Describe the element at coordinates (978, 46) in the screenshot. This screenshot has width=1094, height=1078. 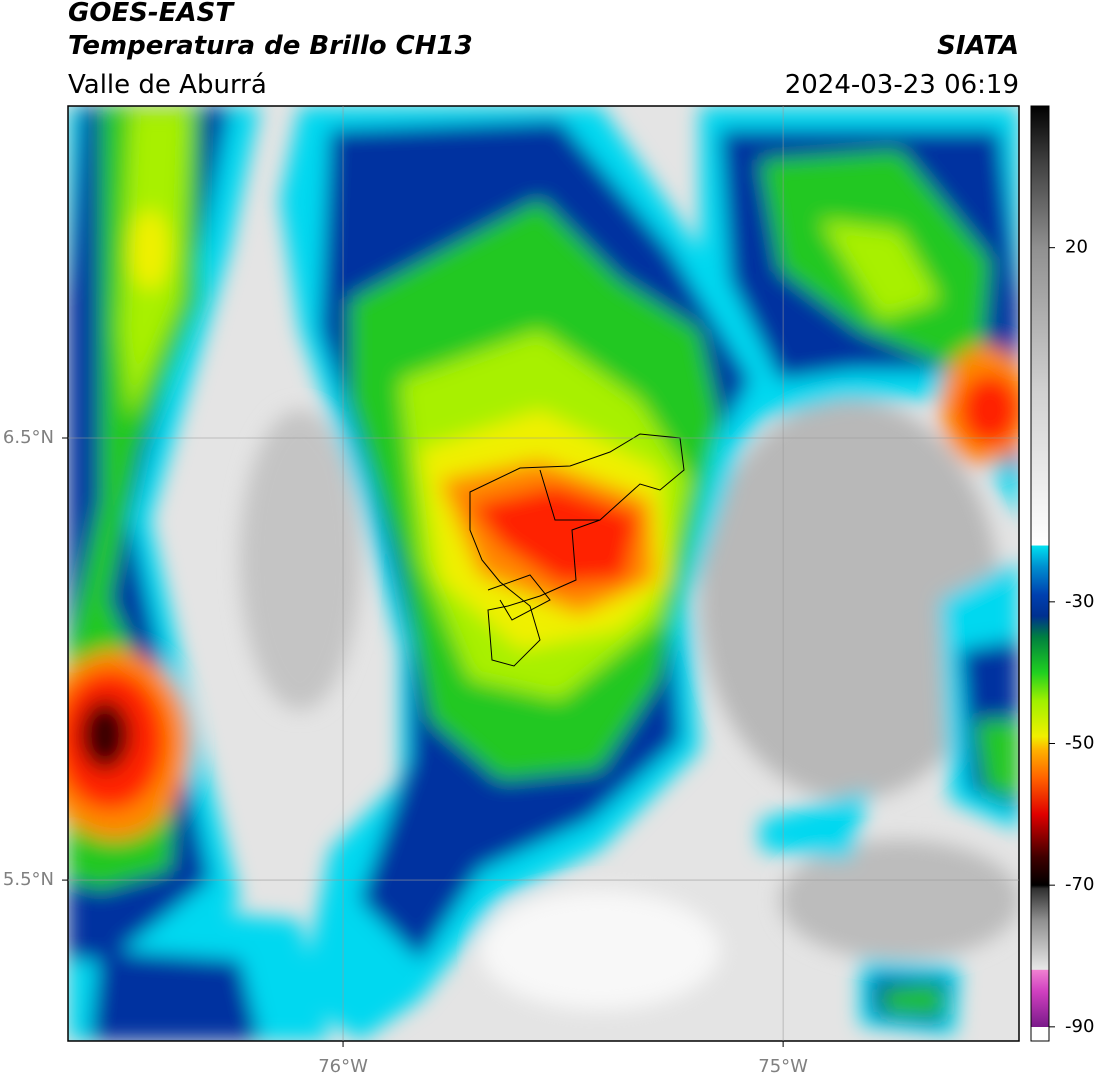
I see `source: SIATA` at that location.